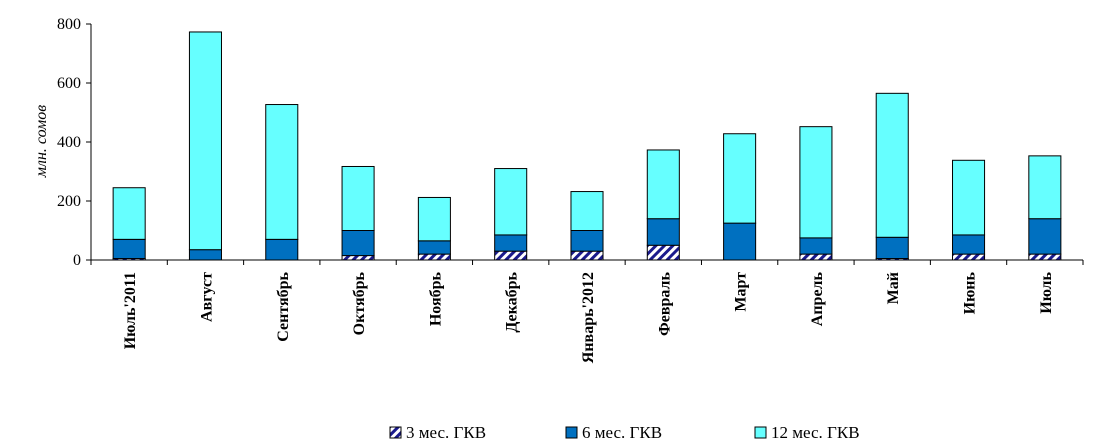  Describe the element at coordinates (817, 298) in the screenshot. I see `x-tick-label: Апрель` at that location.